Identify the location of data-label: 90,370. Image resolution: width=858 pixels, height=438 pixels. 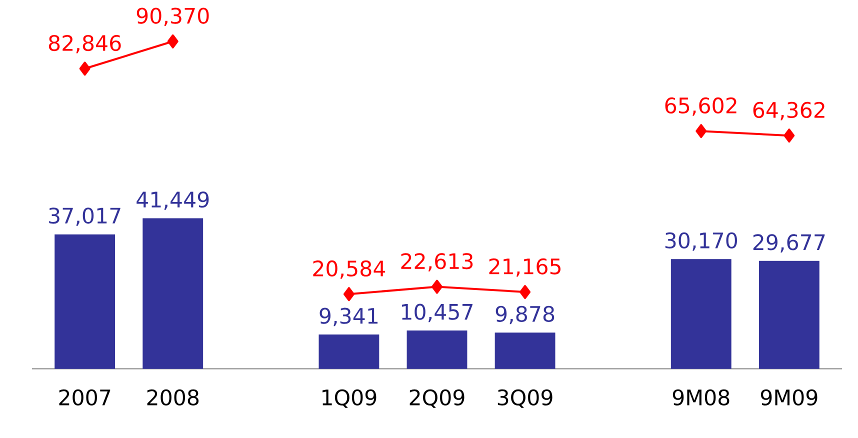
(172, 17).